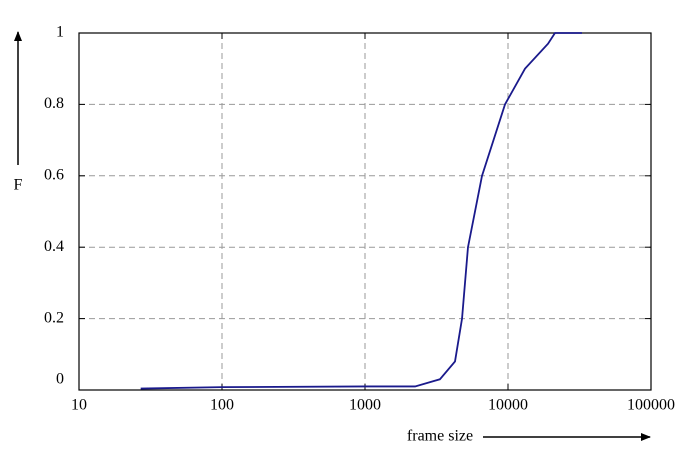  What do you see at coordinates (60, 379) in the screenshot?
I see `y-tick-label: 0` at bounding box center [60, 379].